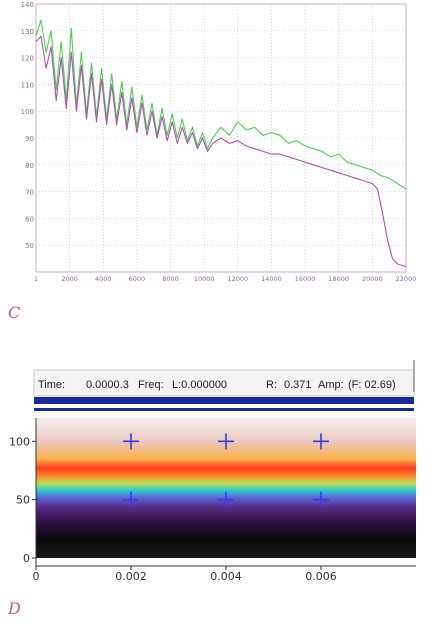 The image size is (435, 624). I want to click on panel-c-letter: C, so click(14, 312).